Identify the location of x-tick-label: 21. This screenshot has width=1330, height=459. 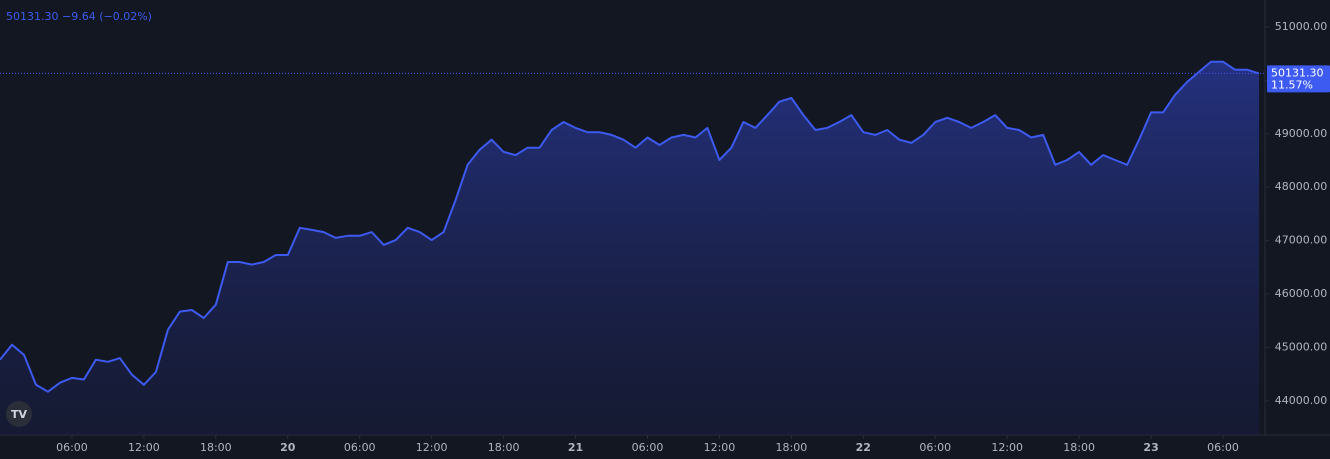
(575, 447).